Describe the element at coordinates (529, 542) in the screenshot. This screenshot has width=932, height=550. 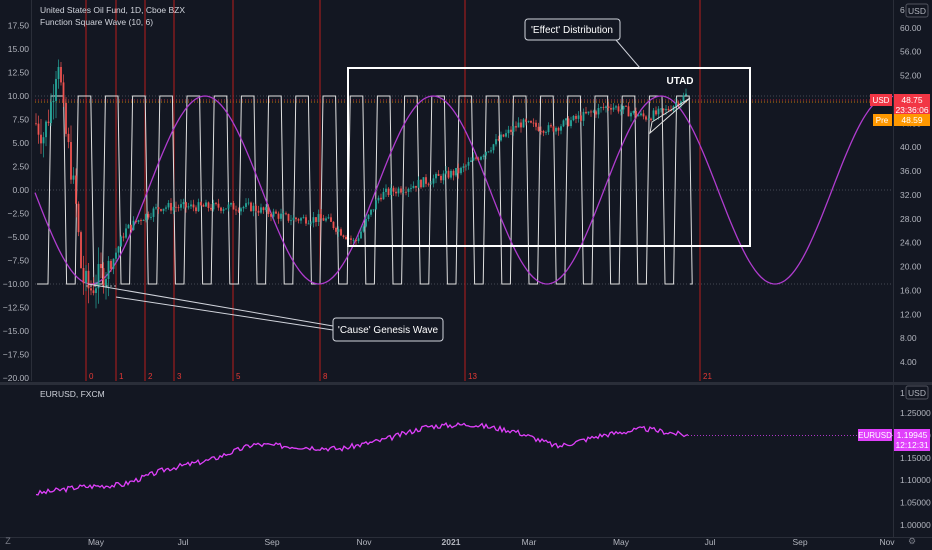
I see `time-axis-label: Mar` at that location.